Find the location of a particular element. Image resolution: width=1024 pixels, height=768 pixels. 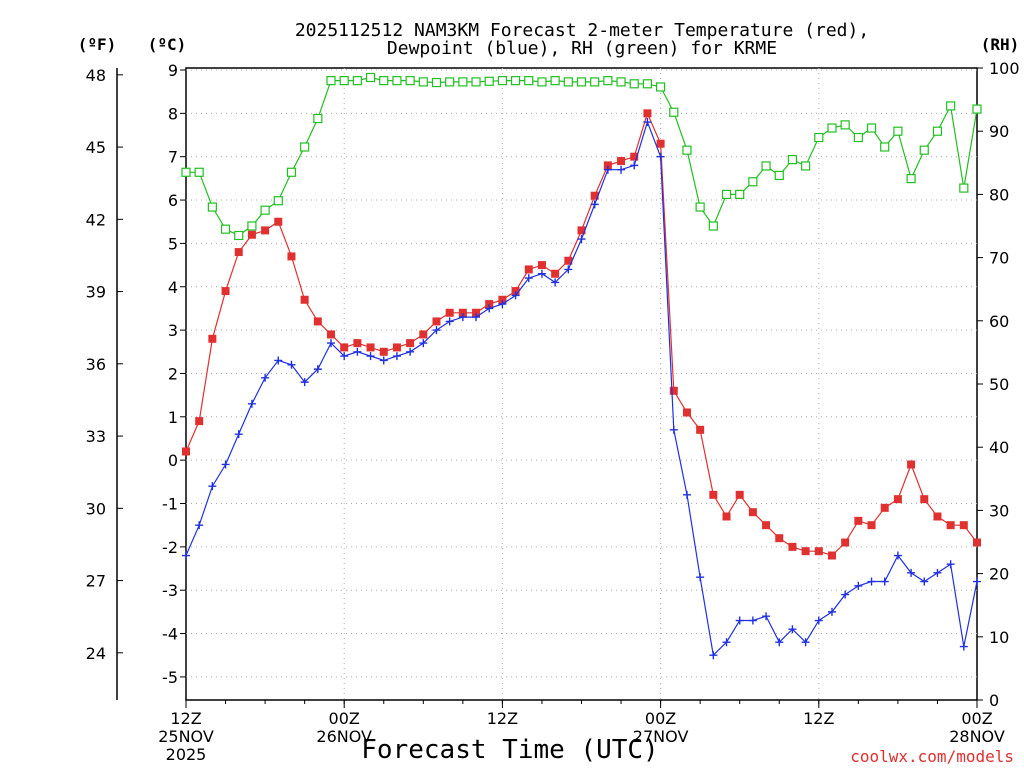

celsius-tick-label: -2 is located at coordinates (170, 547).